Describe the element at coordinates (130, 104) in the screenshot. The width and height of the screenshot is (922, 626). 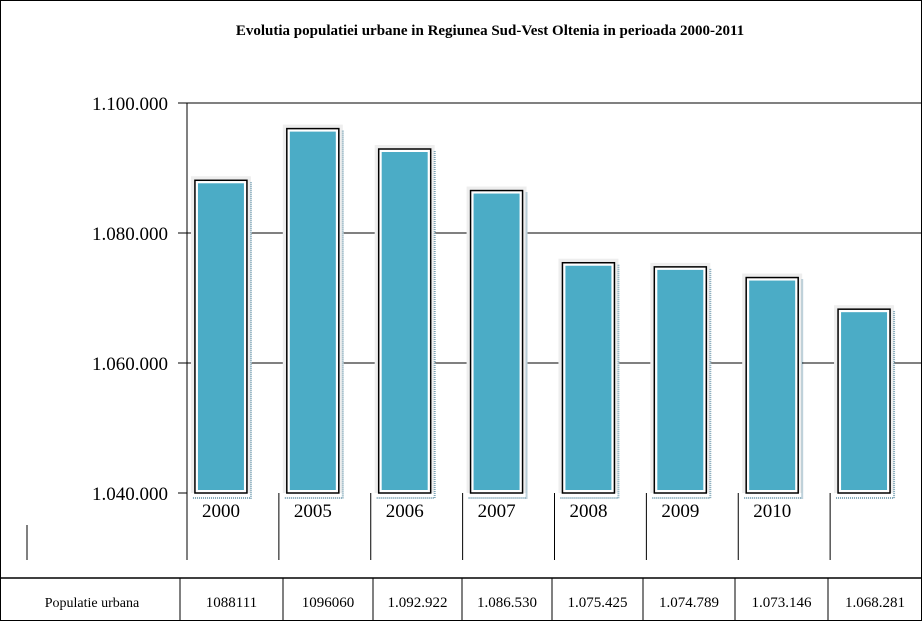
I see `y-tick-label: 1.100.000` at that location.